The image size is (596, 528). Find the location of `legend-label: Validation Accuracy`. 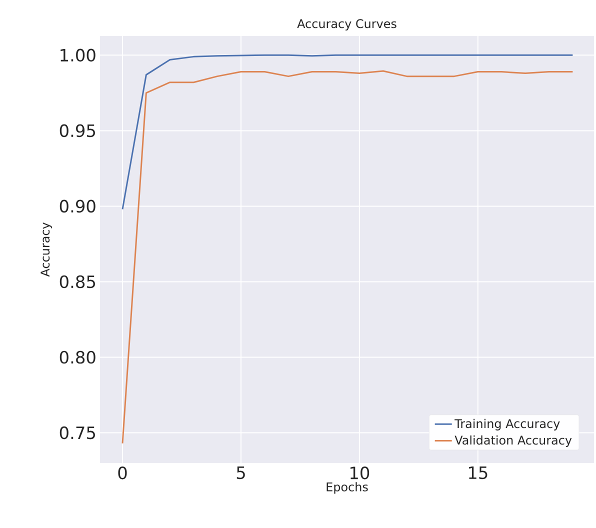

legend-label: Validation Accuracy is located at coordinates (513, 441).